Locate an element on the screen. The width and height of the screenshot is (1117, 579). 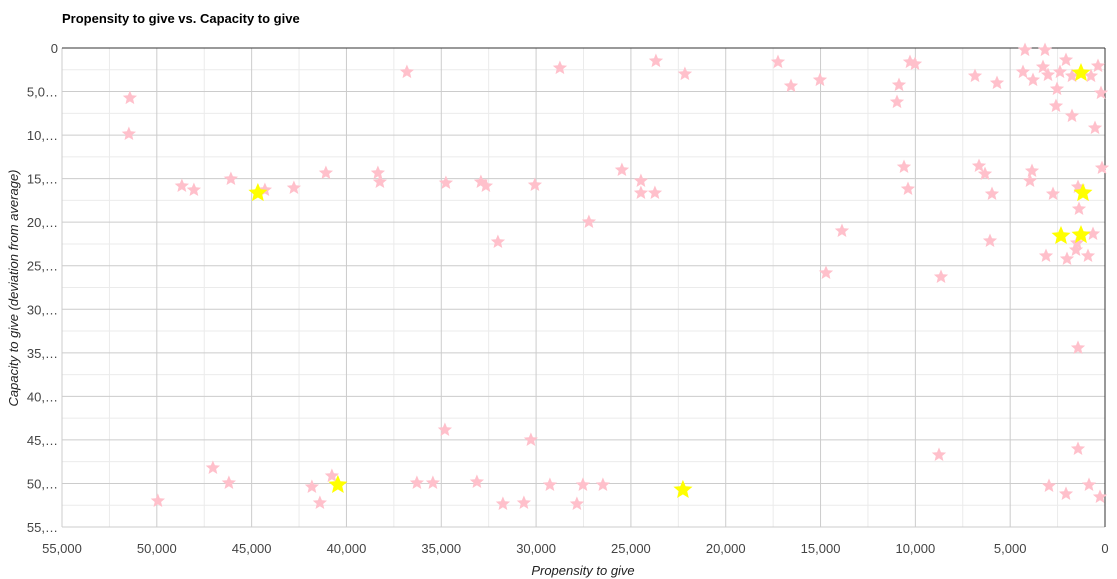
x-axis-title: Propensity to give is located at coordinates (582, 570).